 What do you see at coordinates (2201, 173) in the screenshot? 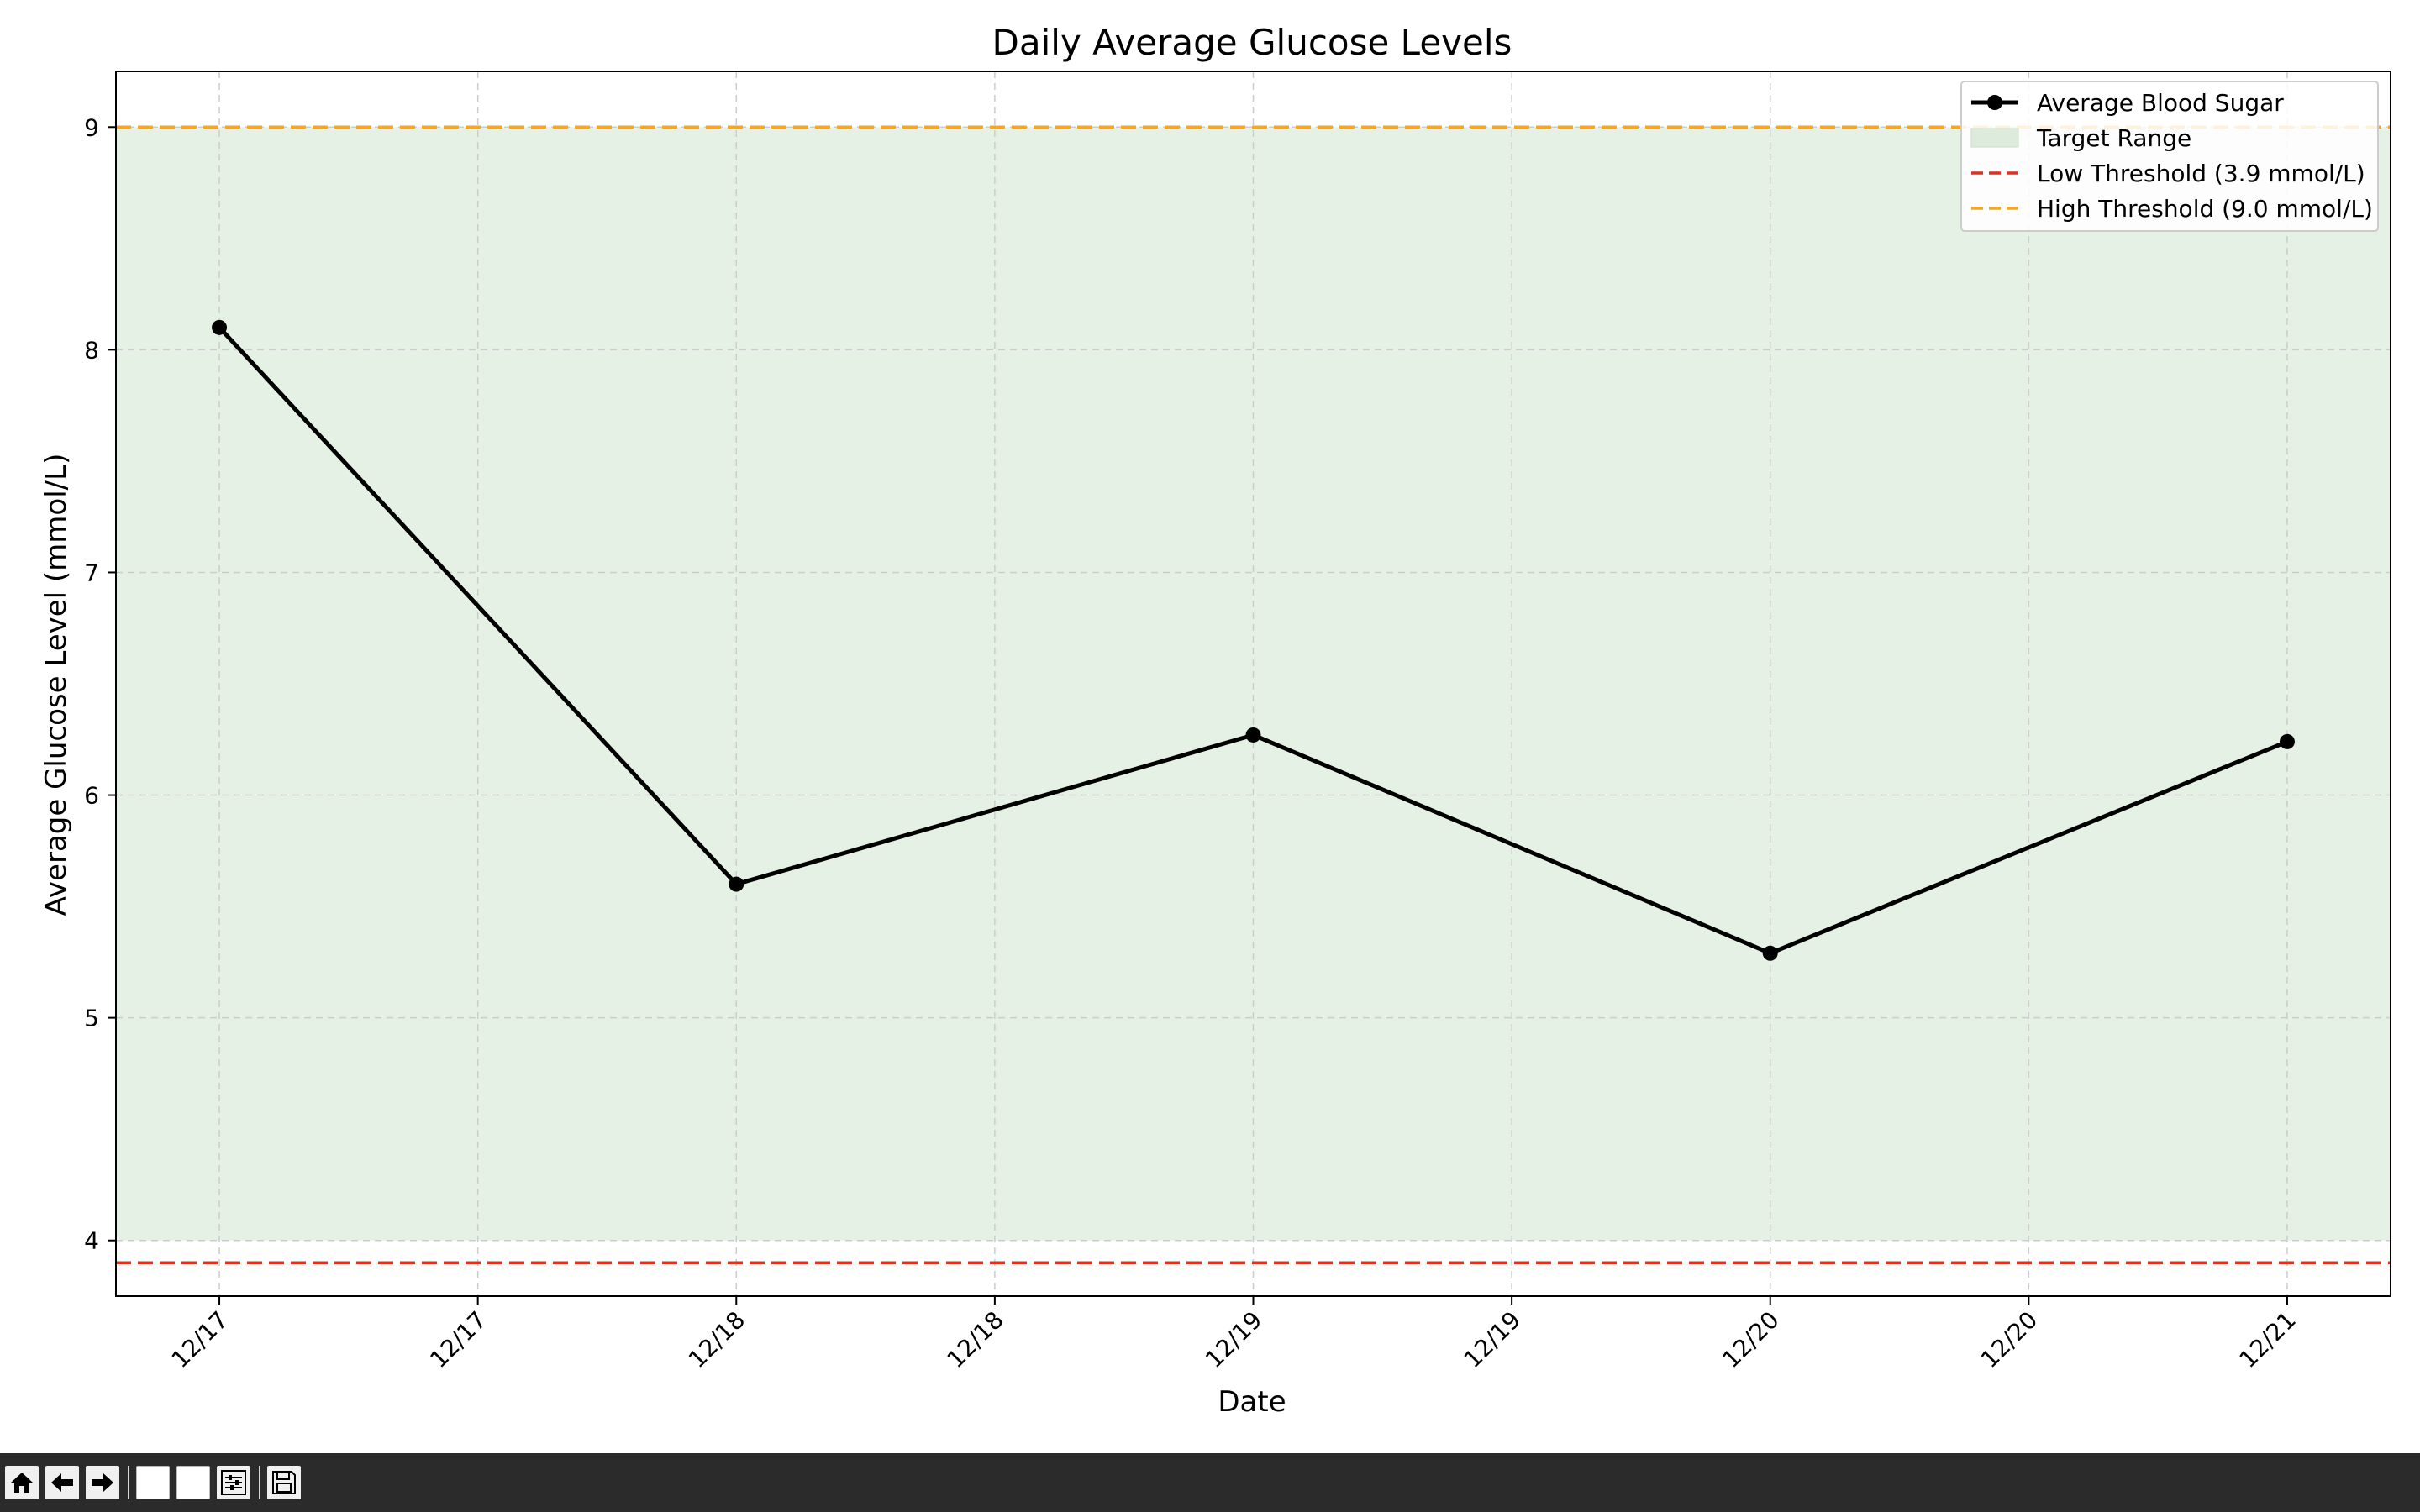
I see `legend-label: Low Threshold (3.9 mmol/L)` at bounding box center [2201, 173].